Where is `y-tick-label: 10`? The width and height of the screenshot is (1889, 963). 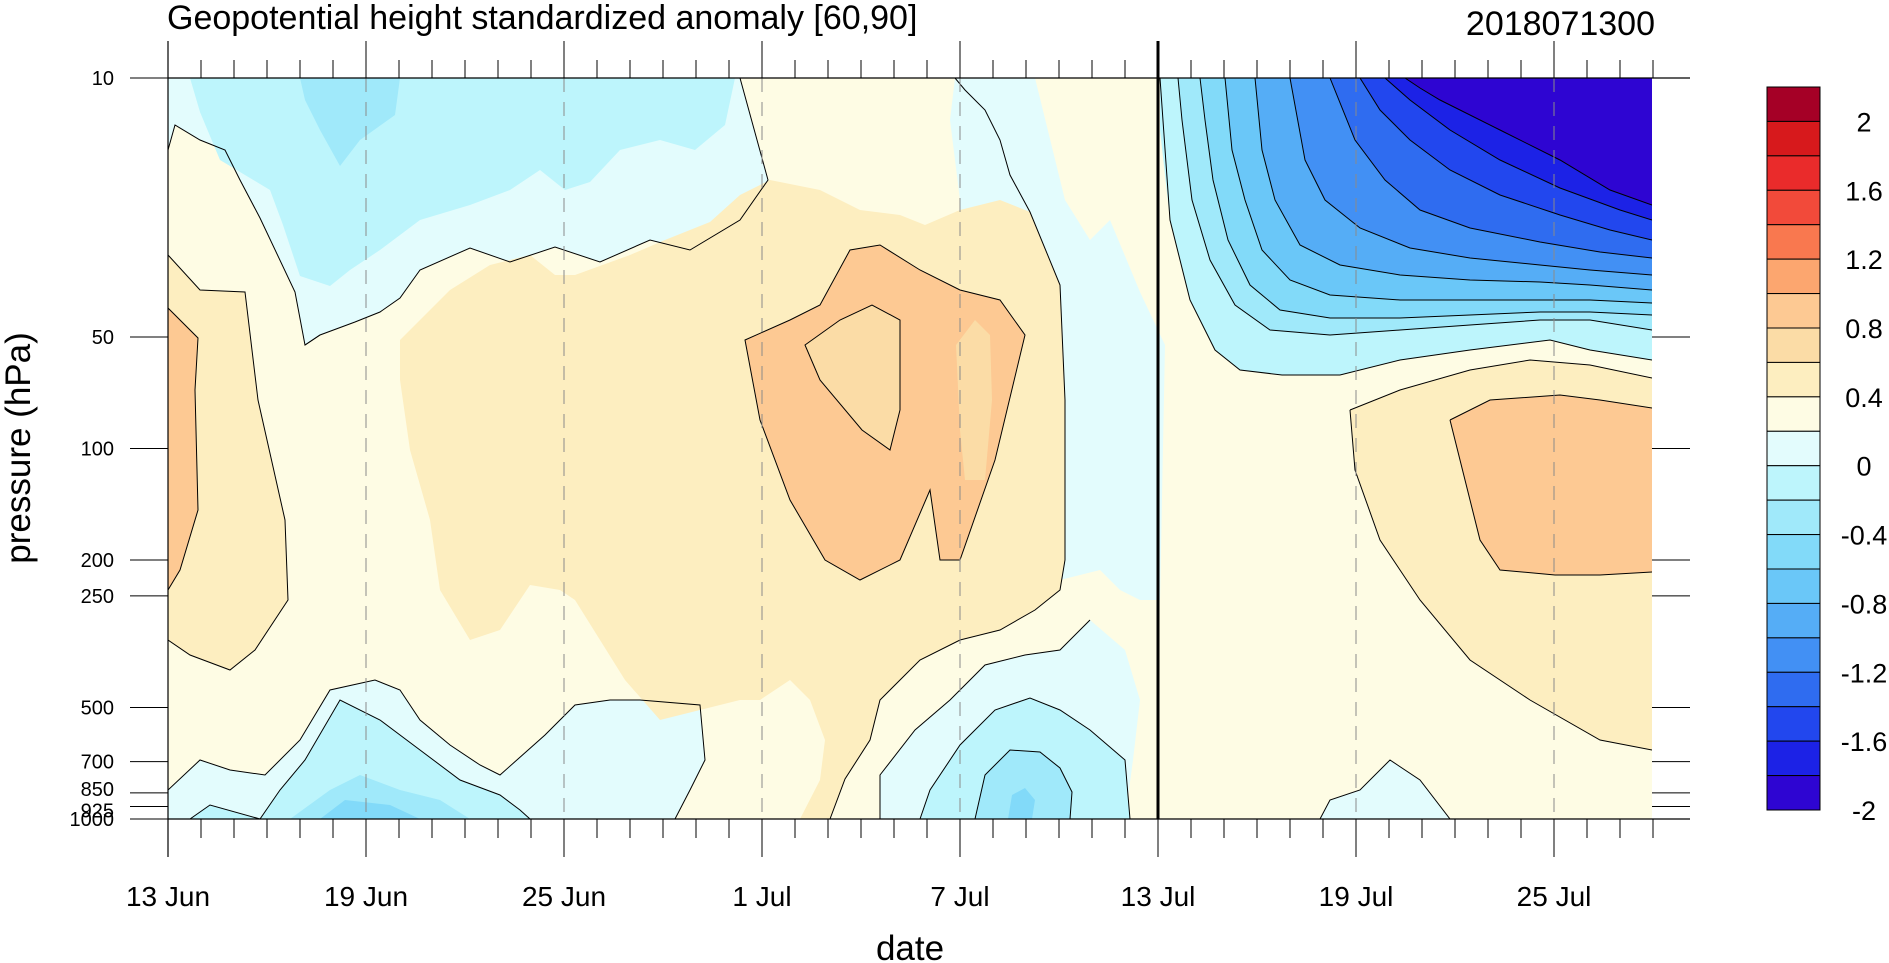
y-tick-label: 10 is located at coordinates (103, 79).